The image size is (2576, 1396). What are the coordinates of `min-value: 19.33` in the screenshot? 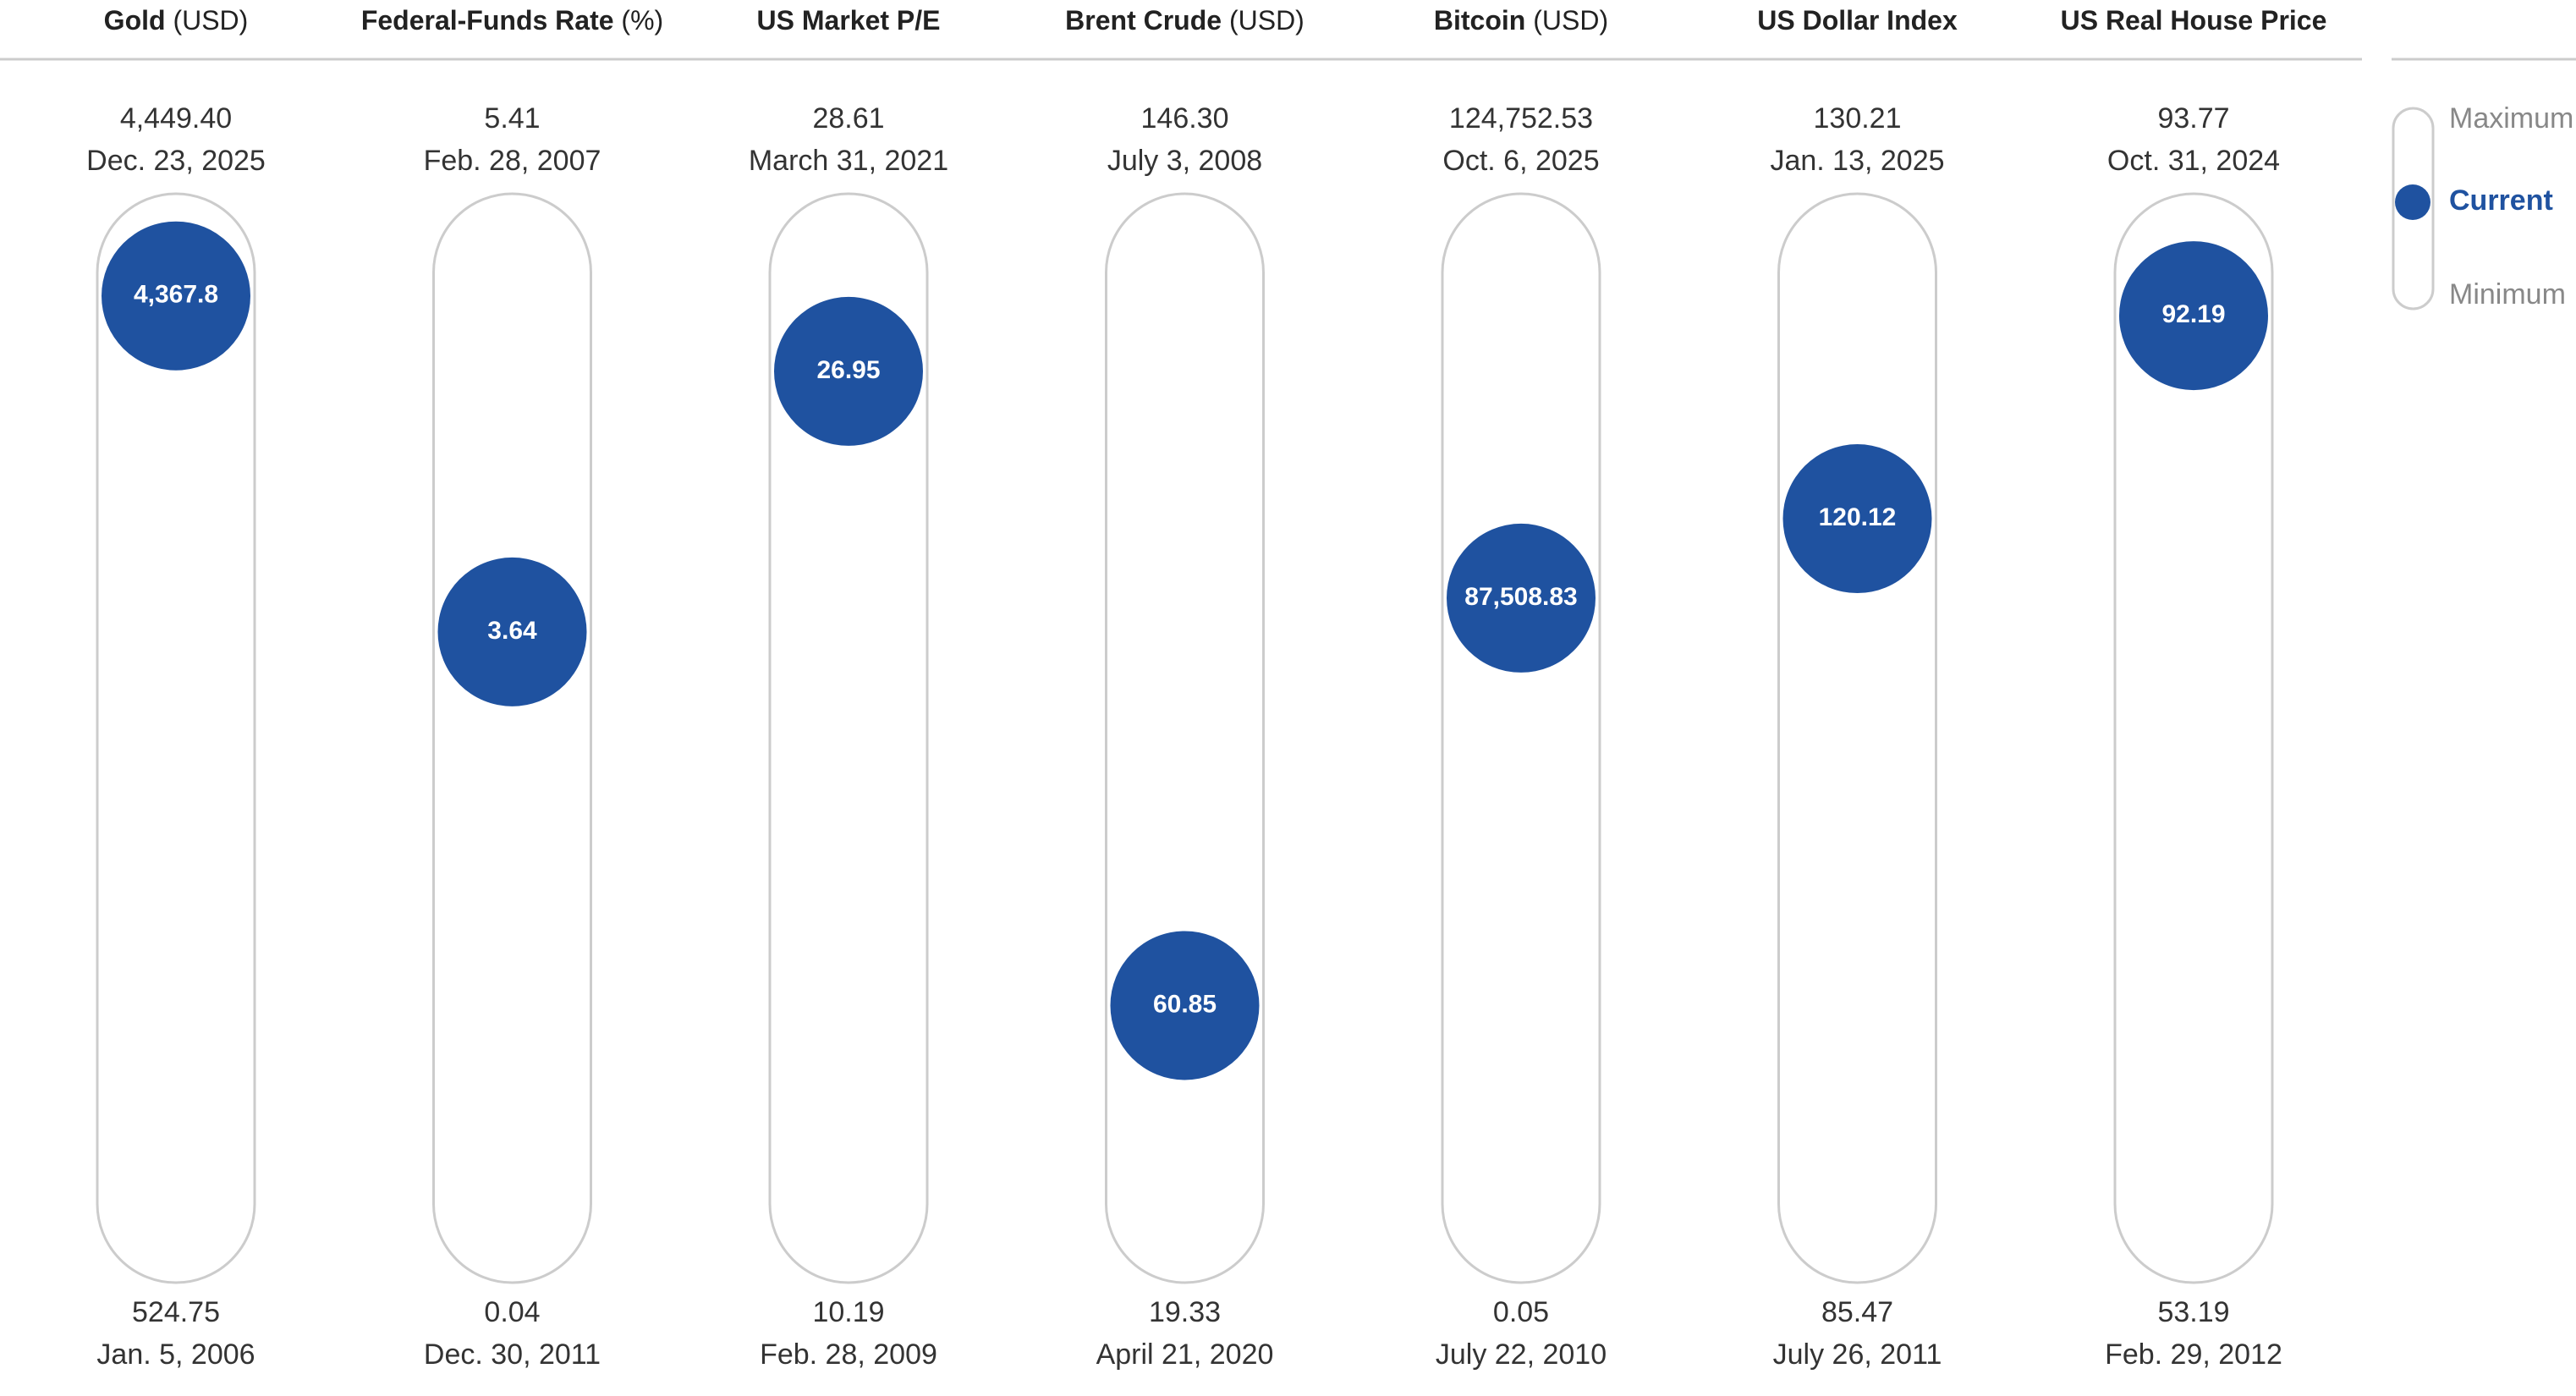 It's located at (1185, 1312).